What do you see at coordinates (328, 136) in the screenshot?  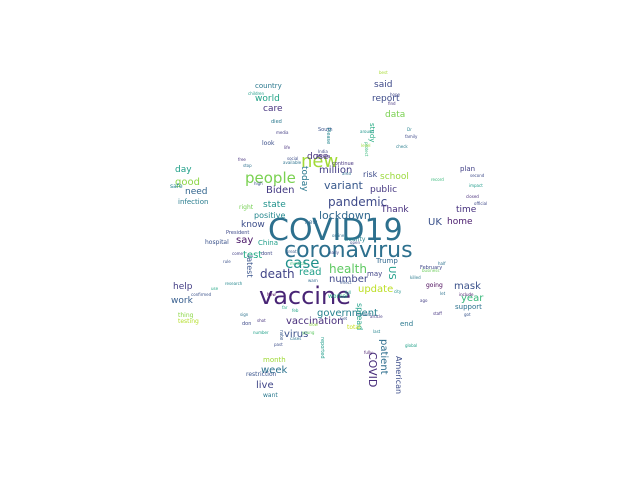 I see `word-cloud-word: Please` at bounding box center [328, 136].